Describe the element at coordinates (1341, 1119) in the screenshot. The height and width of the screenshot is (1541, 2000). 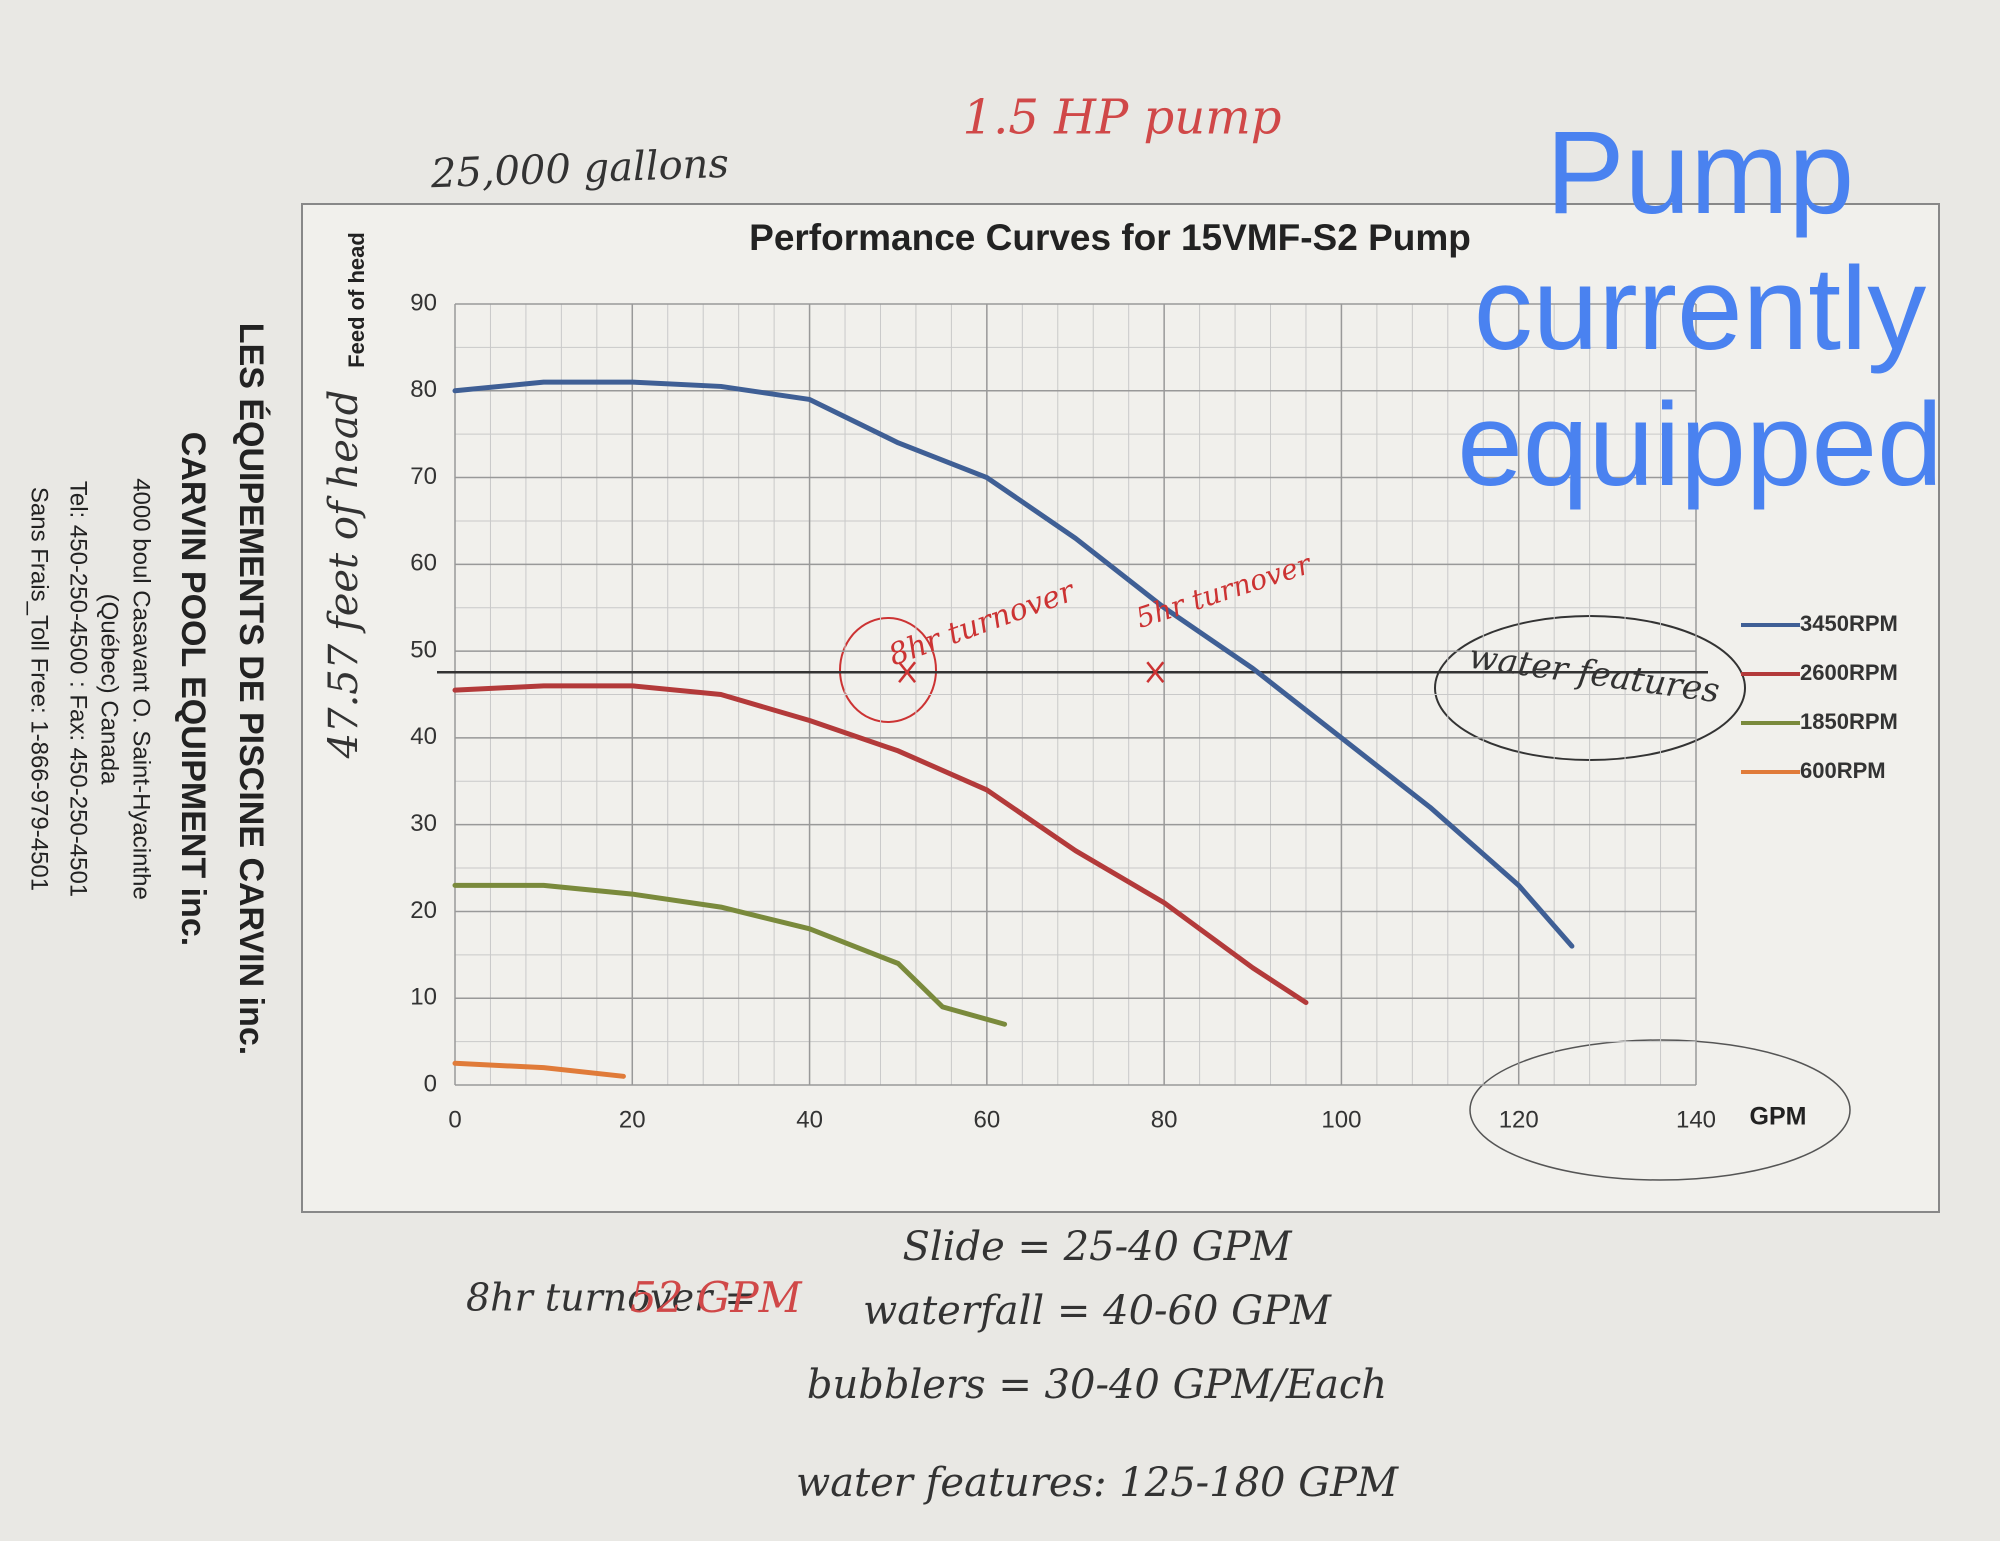
I see `x-tick-label: 100` at that location.